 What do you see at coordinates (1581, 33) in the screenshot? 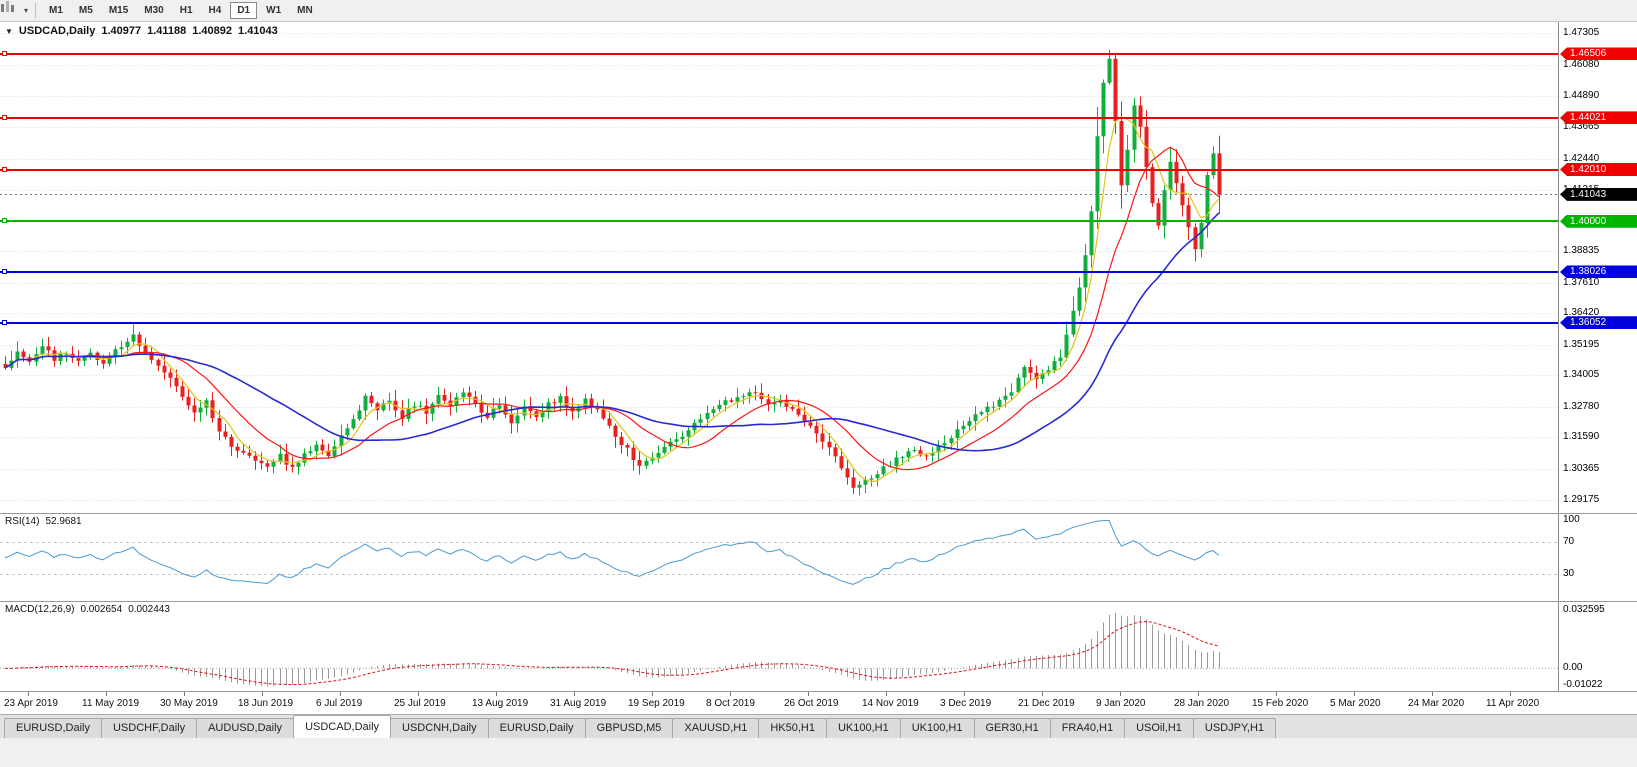
I see `price-tick-label: 1.47305` at bounding box center [1581, 33].